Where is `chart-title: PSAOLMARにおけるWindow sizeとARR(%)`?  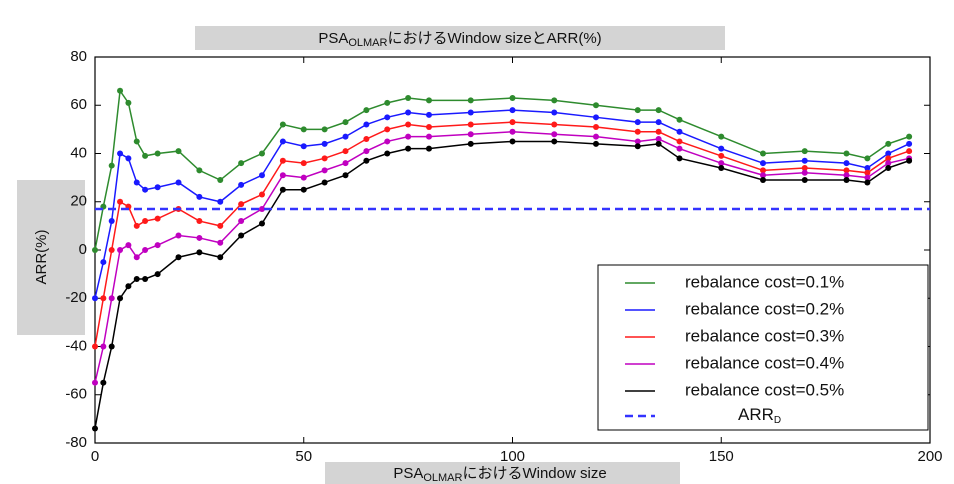
chart-title: PSAOLMARにおけるWindow sizeとARR(%) is located at coordinates (459, 39).